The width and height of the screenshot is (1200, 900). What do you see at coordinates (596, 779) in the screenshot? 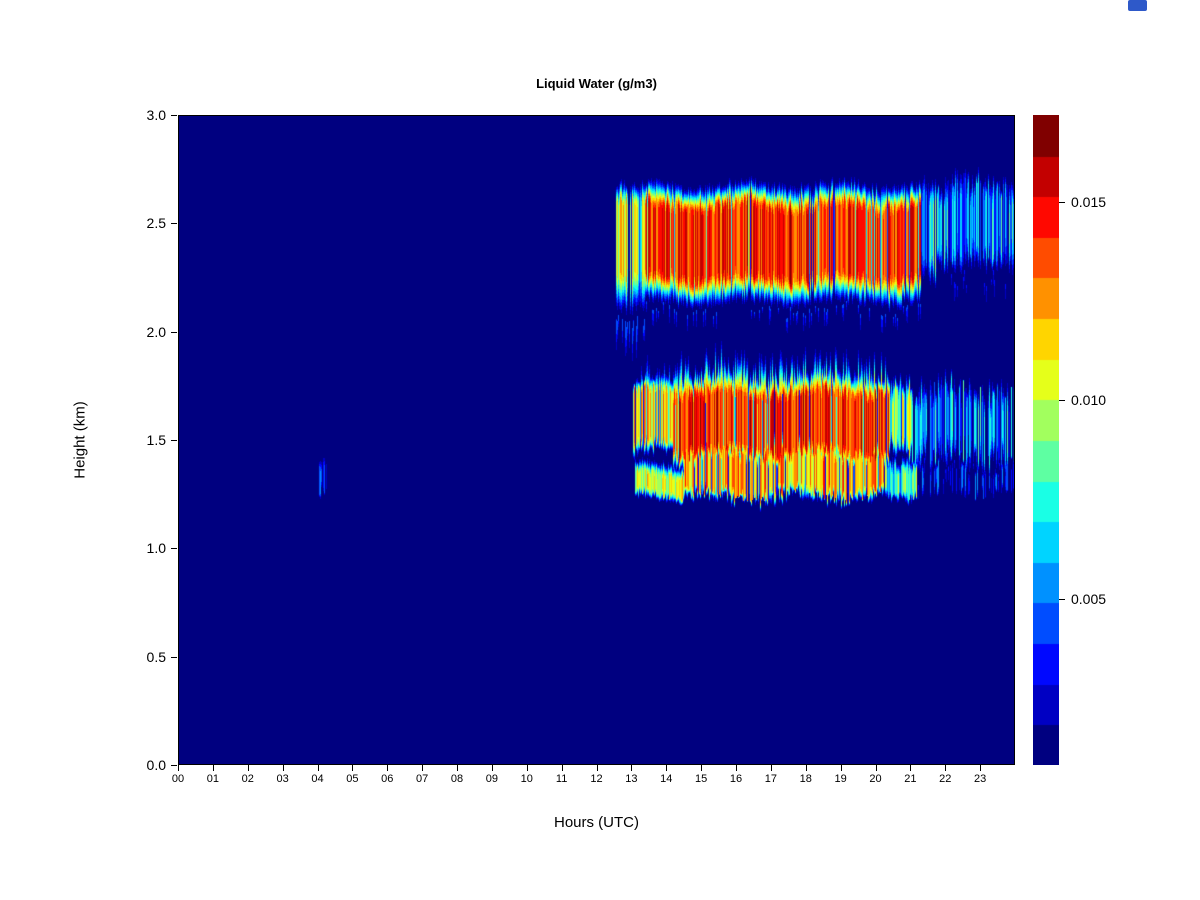
I see `x-tick-label: 12` at bounding box center [596, 779].